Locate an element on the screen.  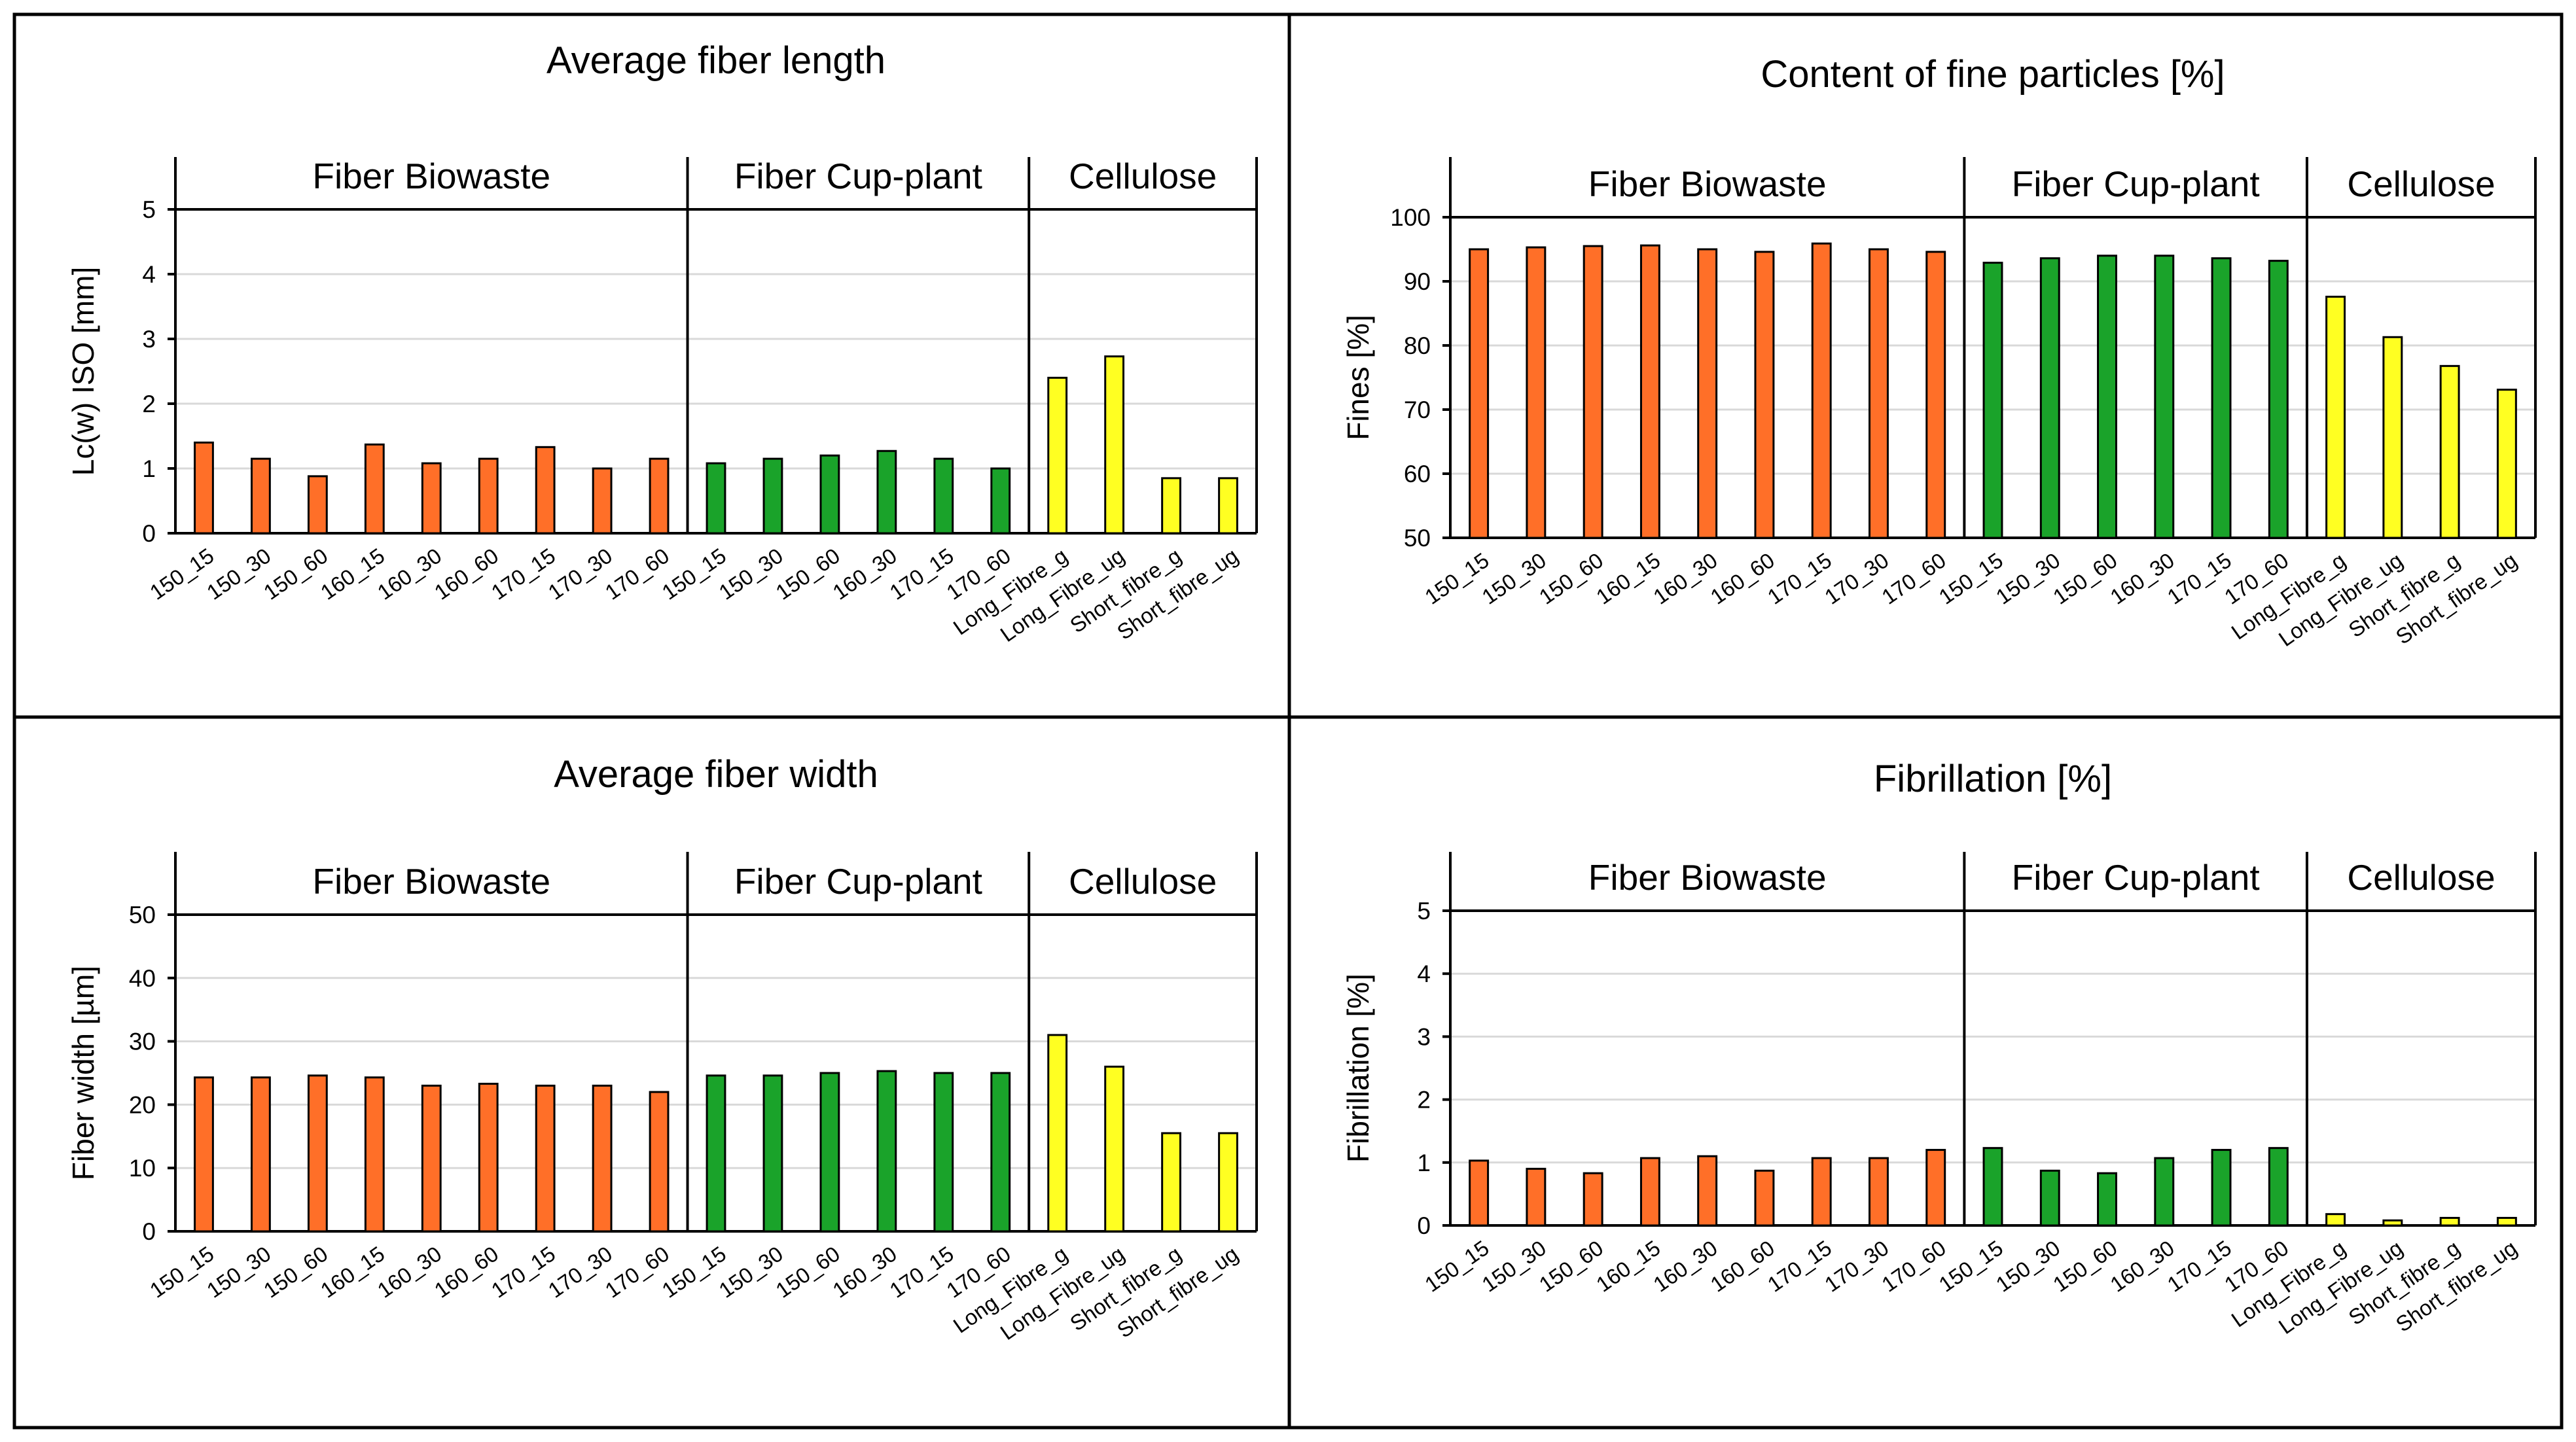
y-tick-label: 10 is located at coordinates (142, 1168).